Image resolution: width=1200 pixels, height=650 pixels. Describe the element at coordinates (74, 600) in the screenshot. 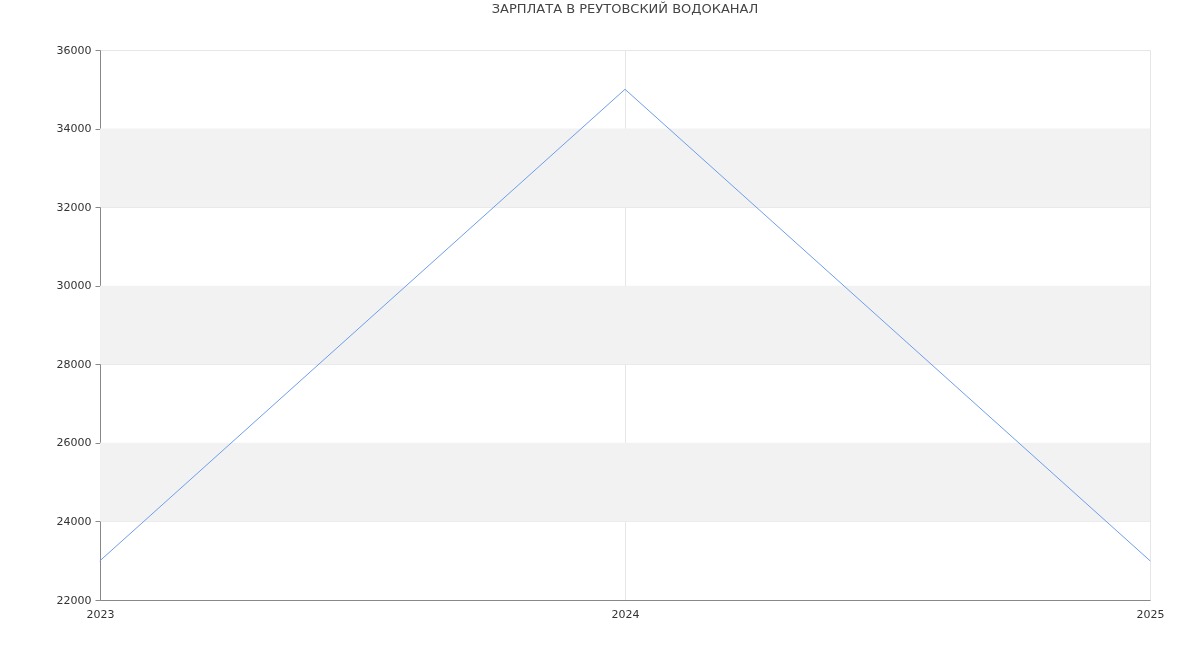

I see `y-tick-label: 22000` at that location.